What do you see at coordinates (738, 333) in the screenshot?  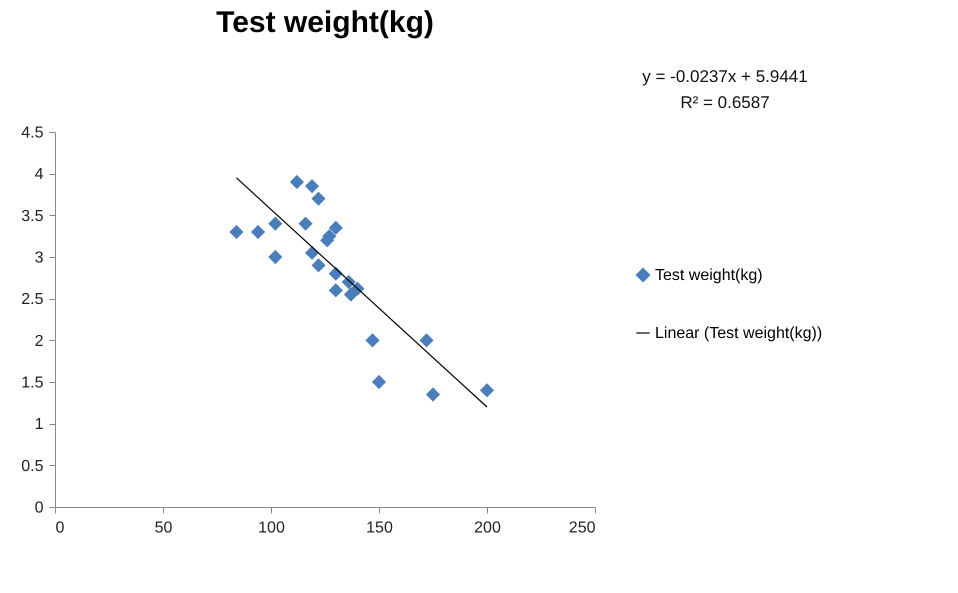 I see `legend-label: Linear (Test weight(kg))` at bounding box center [738, 333].